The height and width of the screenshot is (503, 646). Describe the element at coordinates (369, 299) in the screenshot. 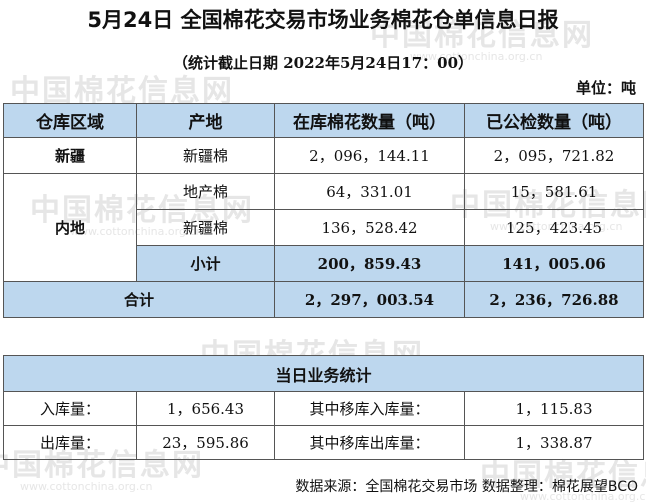

I see `total-stock: 2，297，003.54` at that location.